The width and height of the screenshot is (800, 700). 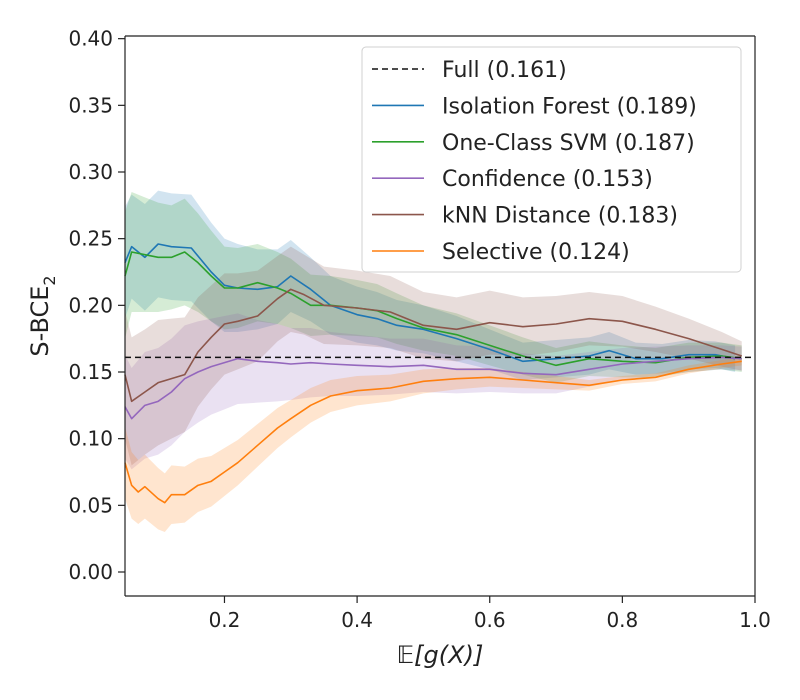 What do you see at coordinates (90, 39) in the screenshot?
I see `y-tick-label: 0.40` at bounding box center [90, 39].